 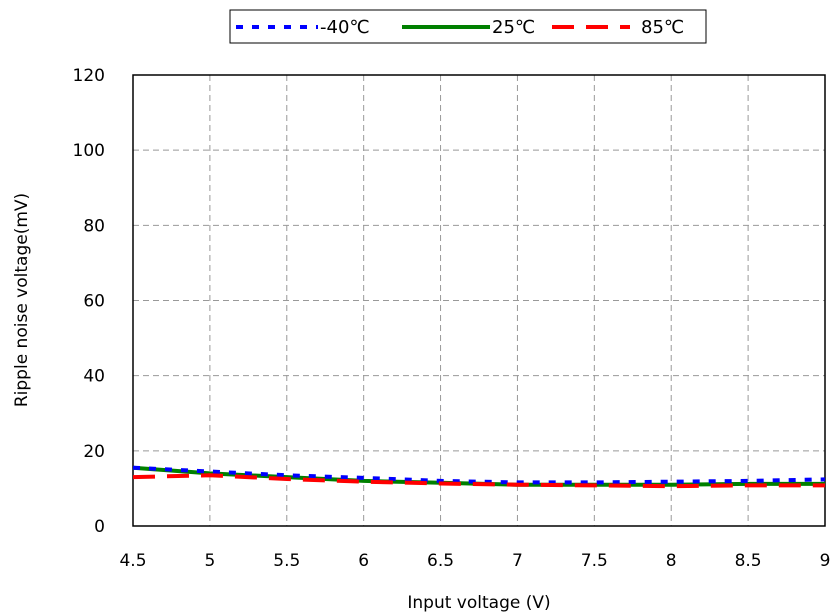 I want to click on y-axis-title: Ripple noise voltage(mV), so click(x=22, y=300).